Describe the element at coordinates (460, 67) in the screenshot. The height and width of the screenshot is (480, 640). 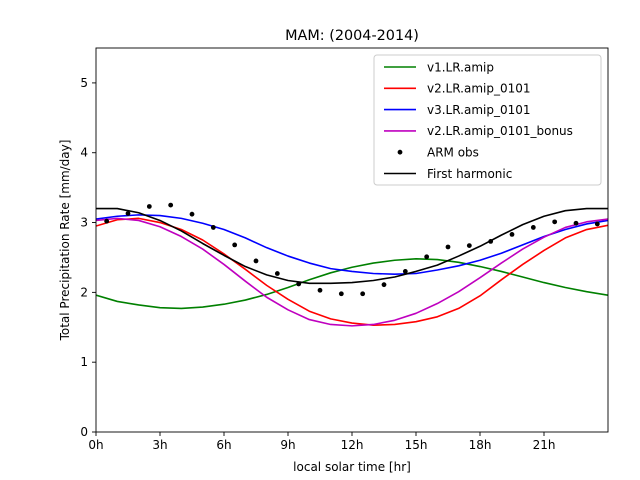
I see `legend-label: v1.LR.amip` at that location.